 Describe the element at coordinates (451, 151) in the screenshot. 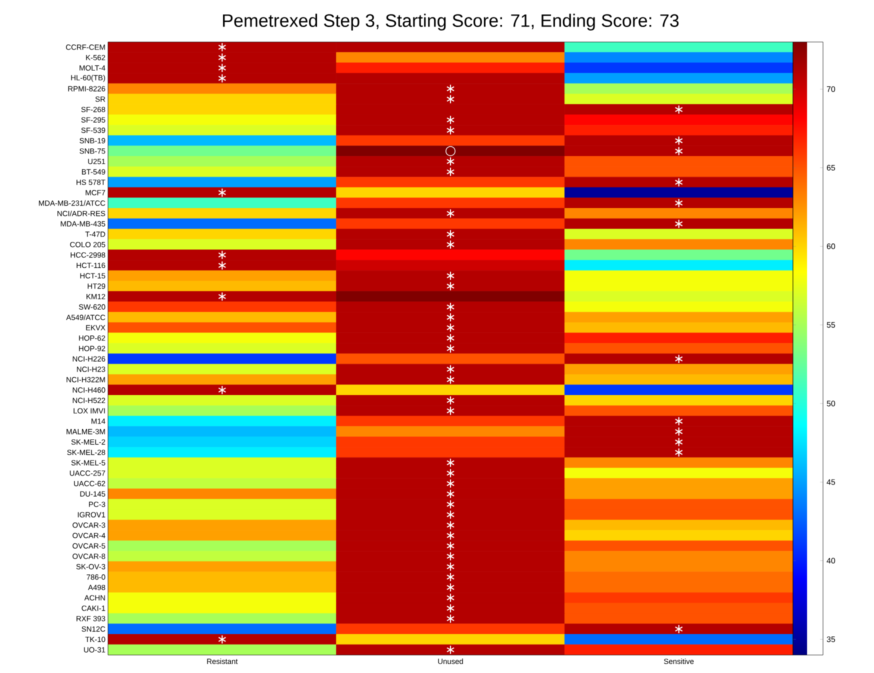

I see `data-label: ○` at that location.